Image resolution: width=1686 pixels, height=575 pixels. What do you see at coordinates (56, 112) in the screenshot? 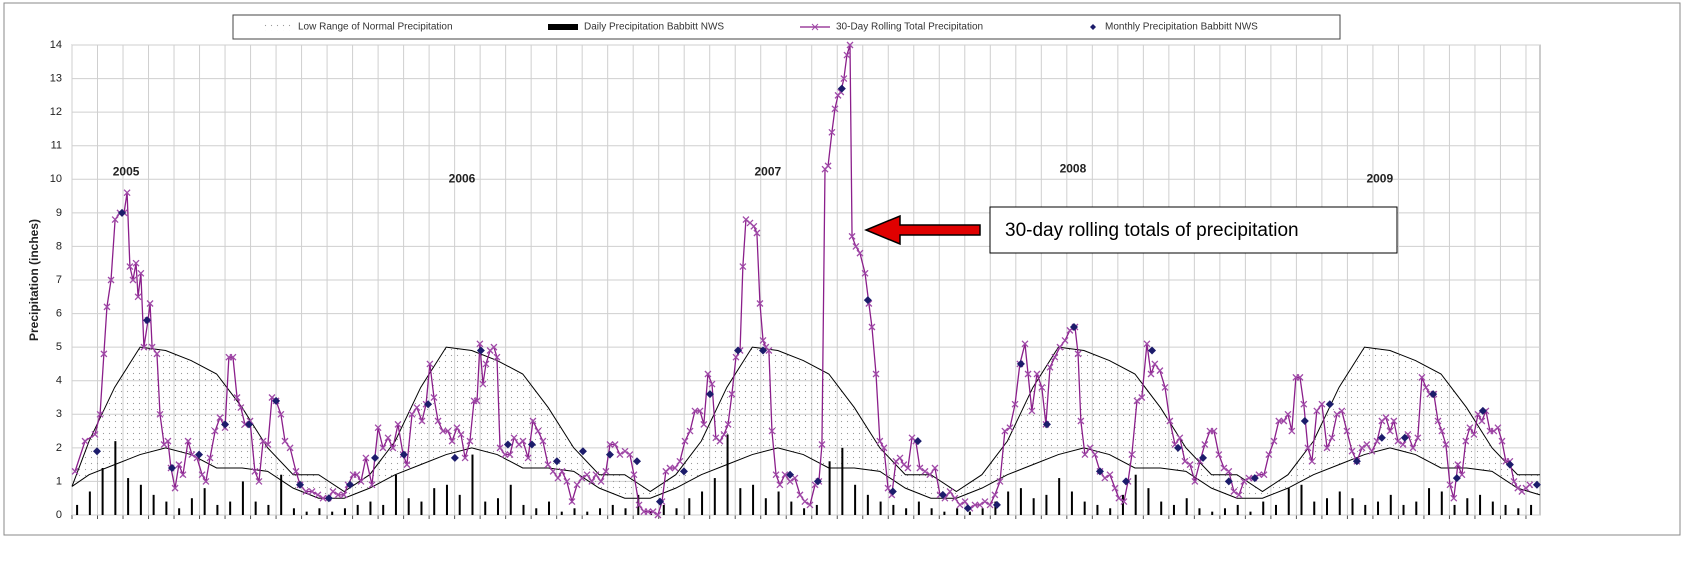
I see `y-tick-label: 12` at bounding box center [56, 112].